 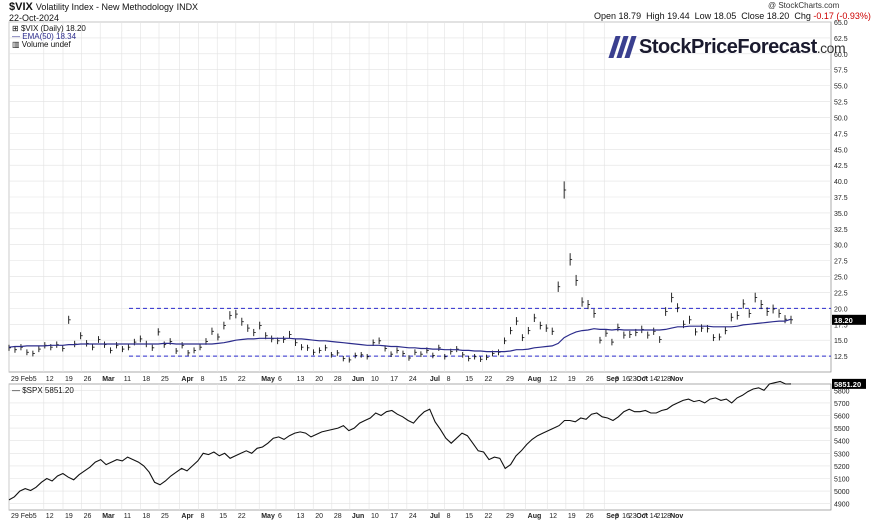 What do you see at coordinates (841, 214) in the screenshot?
I see `y-tick-label: 35.0` at bounding box center [841, 214].